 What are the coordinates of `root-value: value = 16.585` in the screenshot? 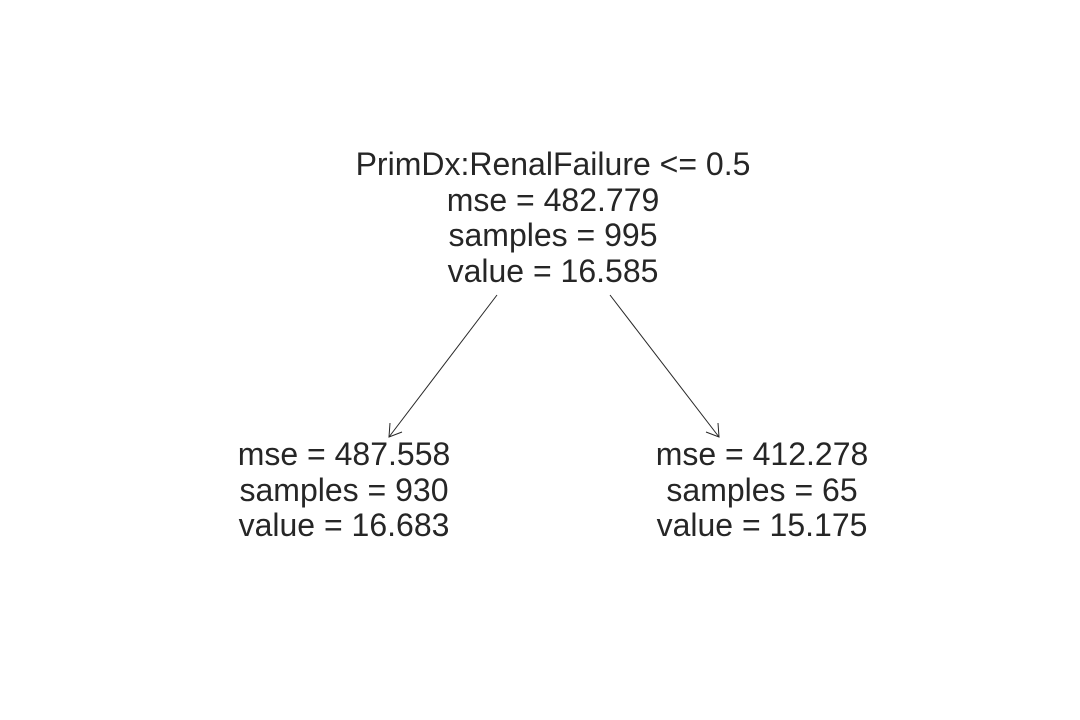 It's located at (553, 270).